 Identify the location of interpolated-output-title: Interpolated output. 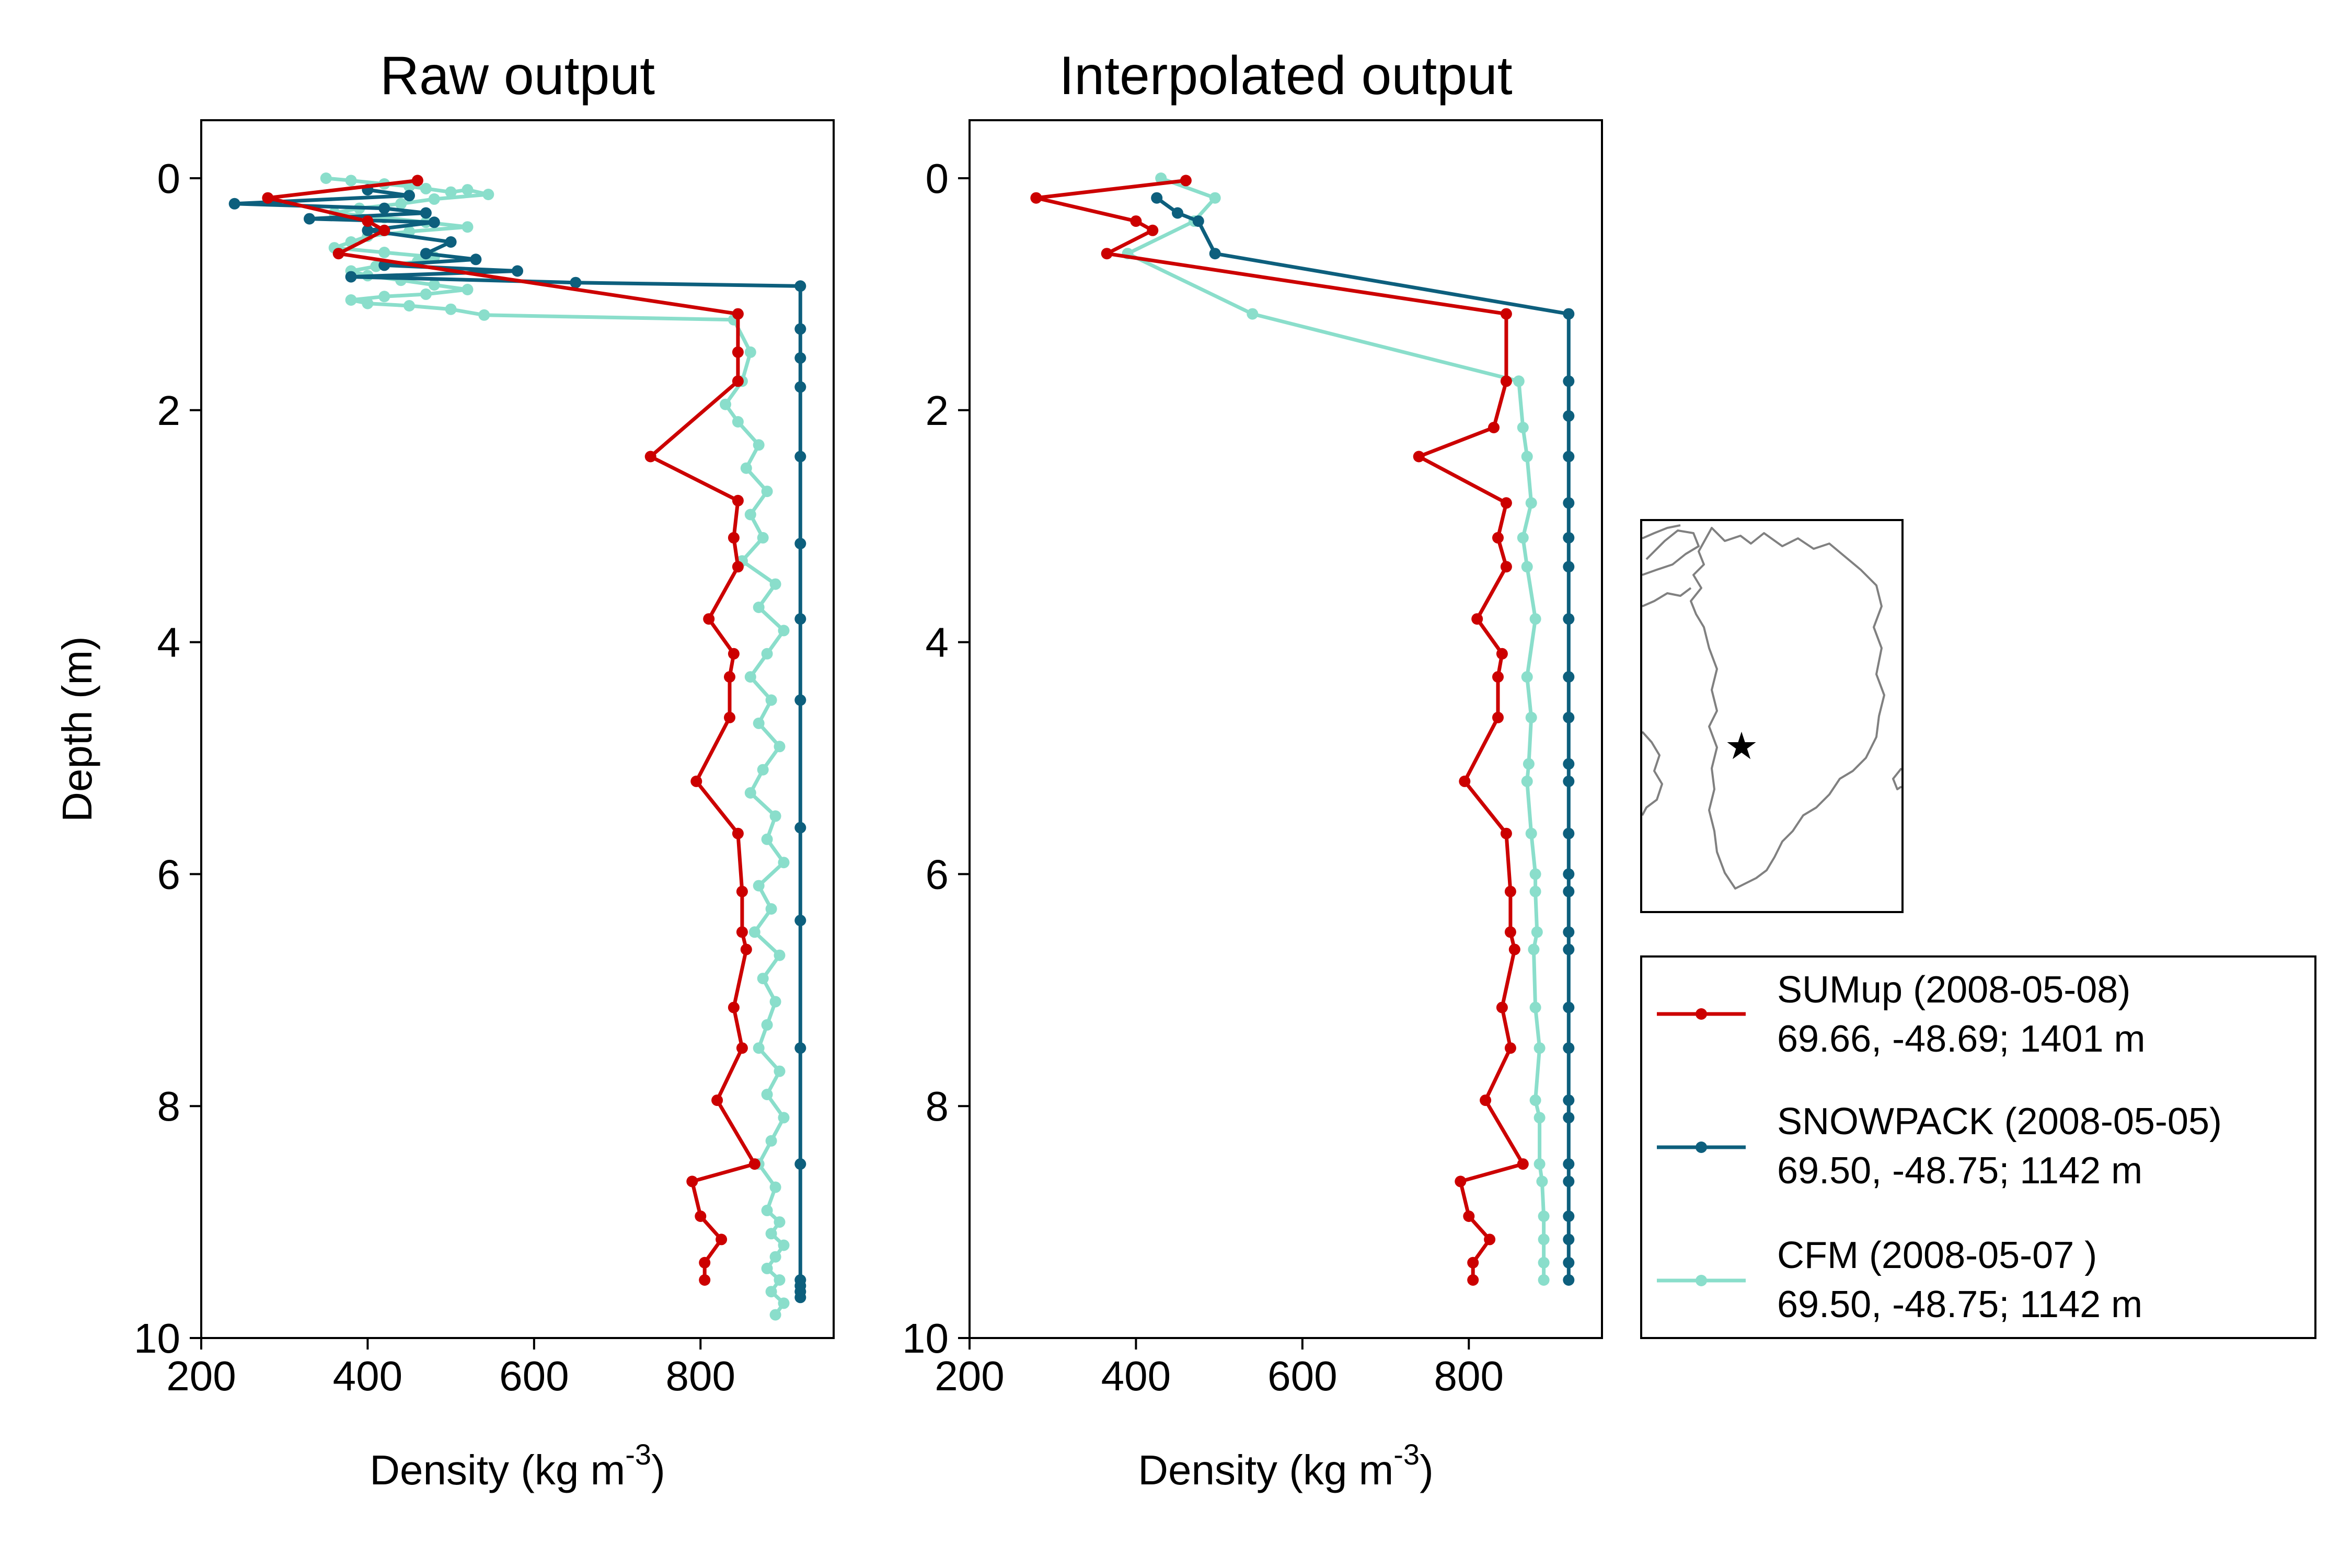
(1285, 75).